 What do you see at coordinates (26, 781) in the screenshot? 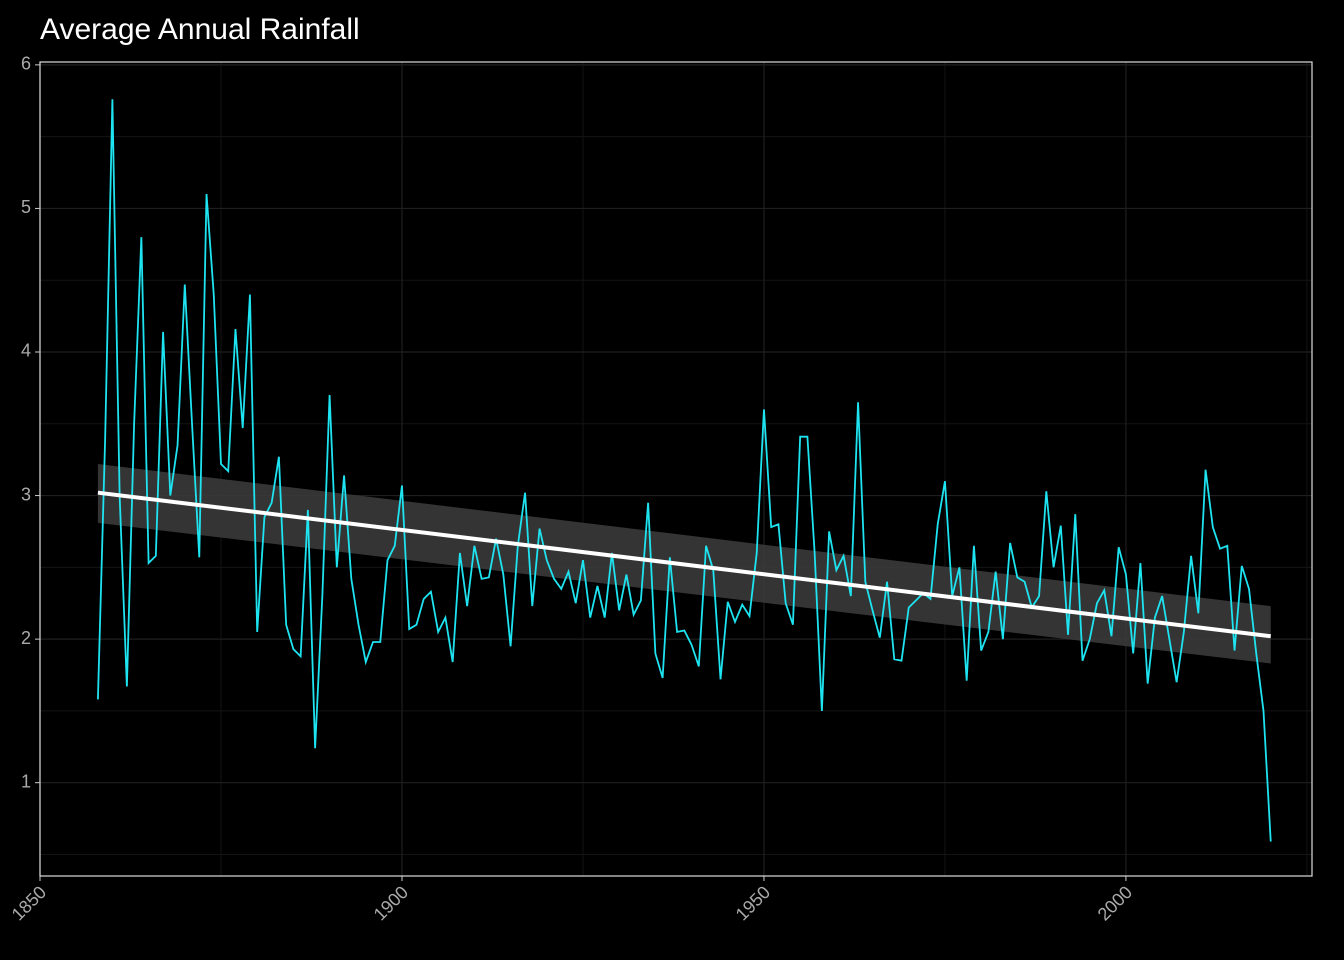
I see `y-tick-label: 1` at bounding box center [26, 781].